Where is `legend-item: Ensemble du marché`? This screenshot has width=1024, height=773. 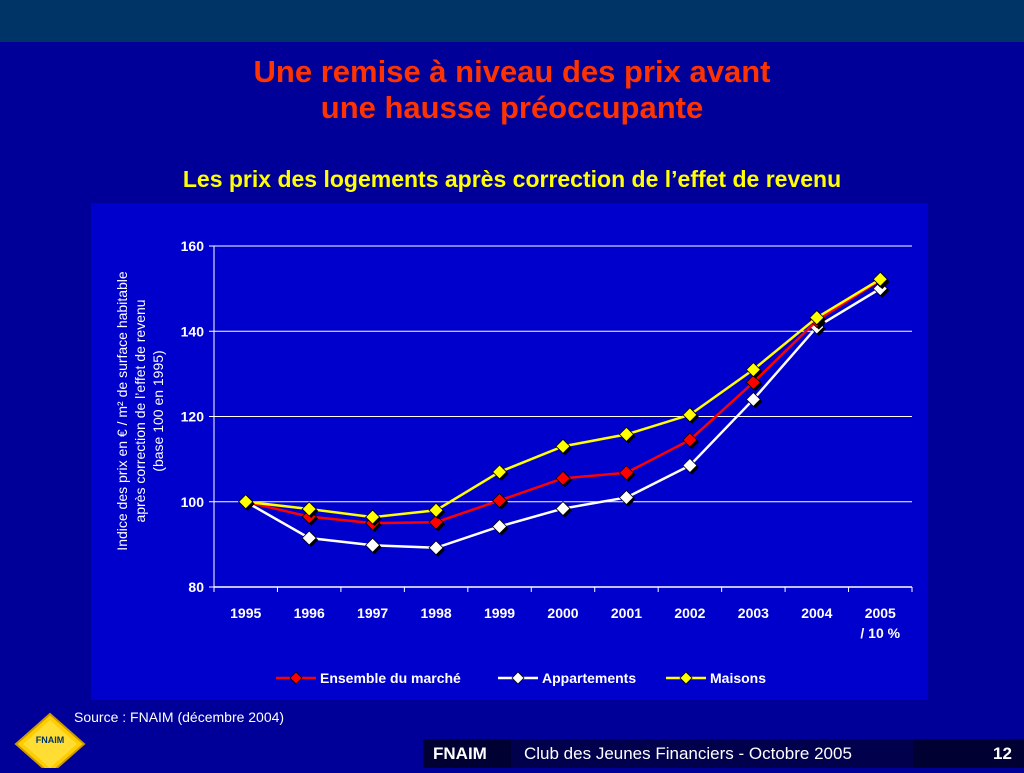 legend-item: Ensemble du marché is located at coordinates (368, 678).